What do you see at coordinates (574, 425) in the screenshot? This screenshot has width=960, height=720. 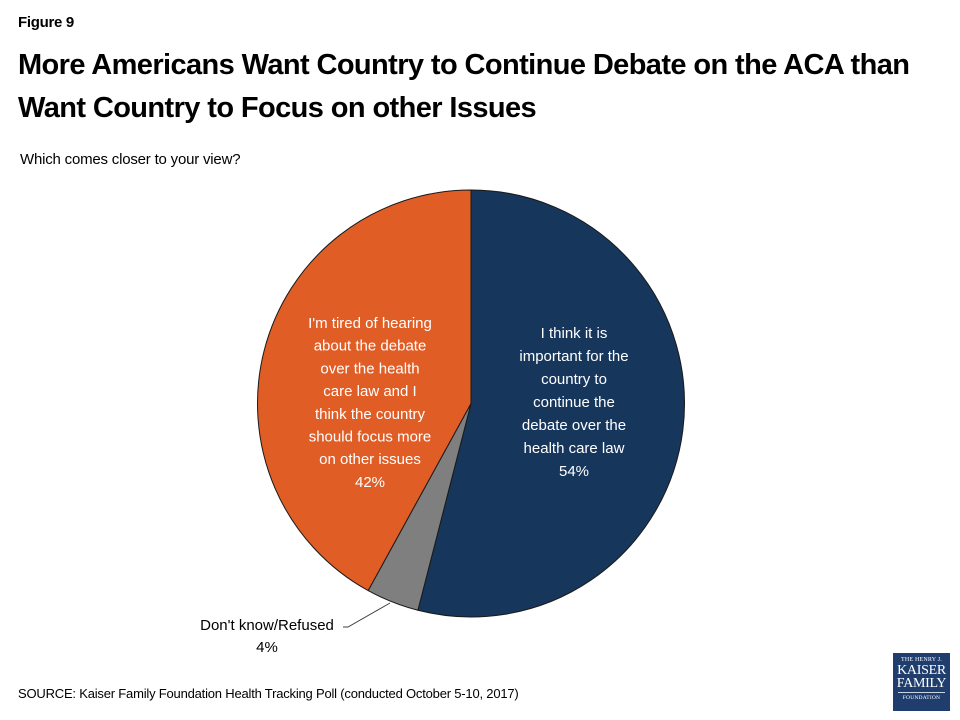 I see `slice-label-line: debate over the` at bounding box center [574, 425].